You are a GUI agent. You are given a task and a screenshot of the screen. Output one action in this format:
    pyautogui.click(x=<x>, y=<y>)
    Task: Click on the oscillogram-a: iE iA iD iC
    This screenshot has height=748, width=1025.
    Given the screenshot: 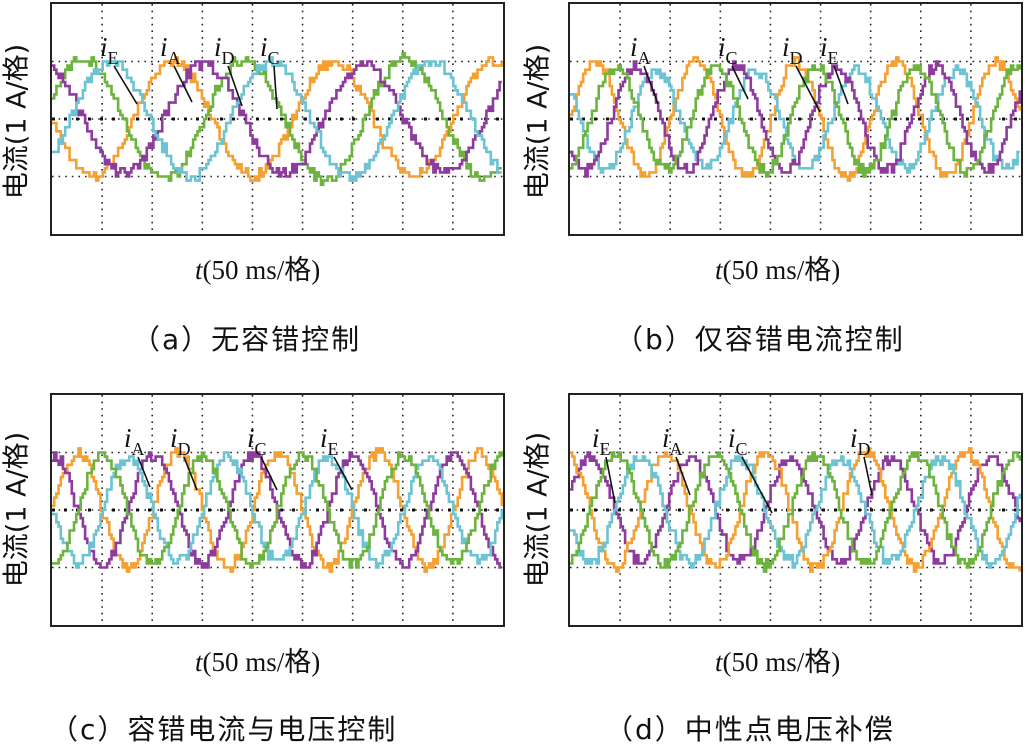 What is the action you would take?
    pyautogui.click(x=277, y=119)
    